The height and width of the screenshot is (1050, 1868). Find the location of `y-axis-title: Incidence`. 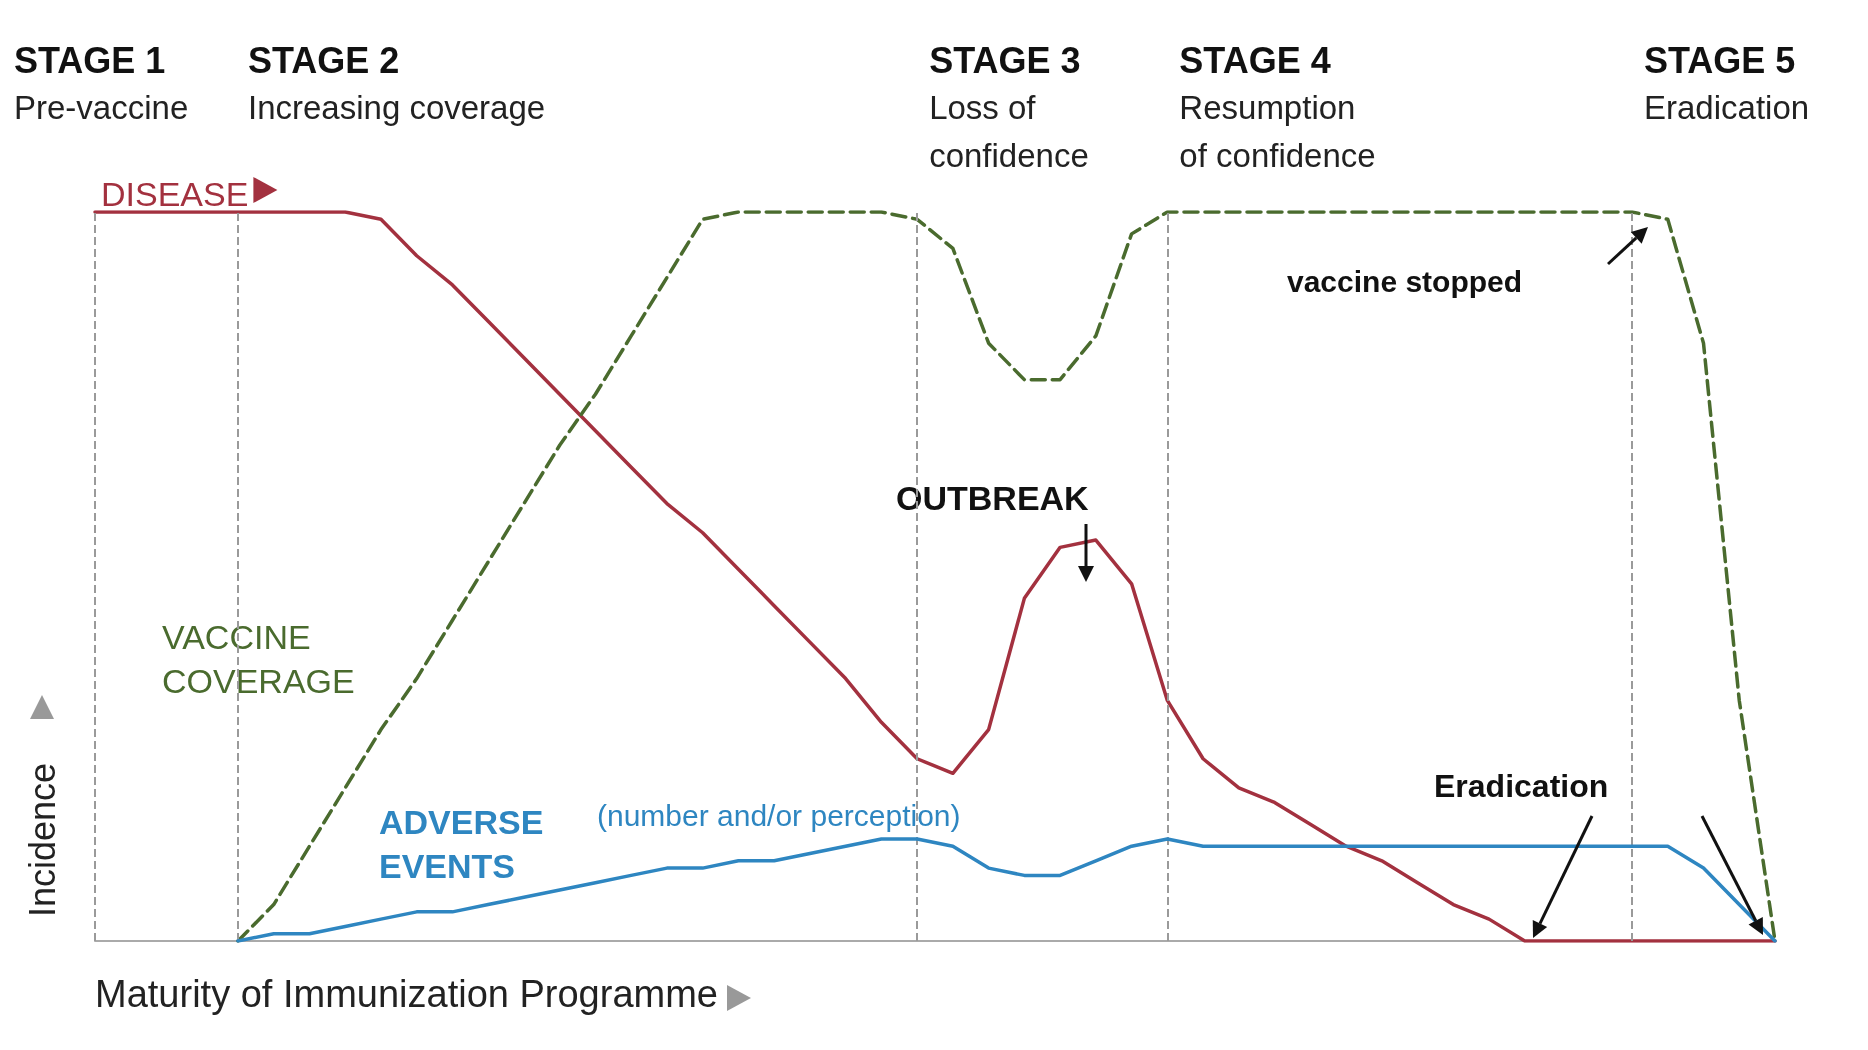

y-axis-title: Incidence is located at coordinates (42, 840).